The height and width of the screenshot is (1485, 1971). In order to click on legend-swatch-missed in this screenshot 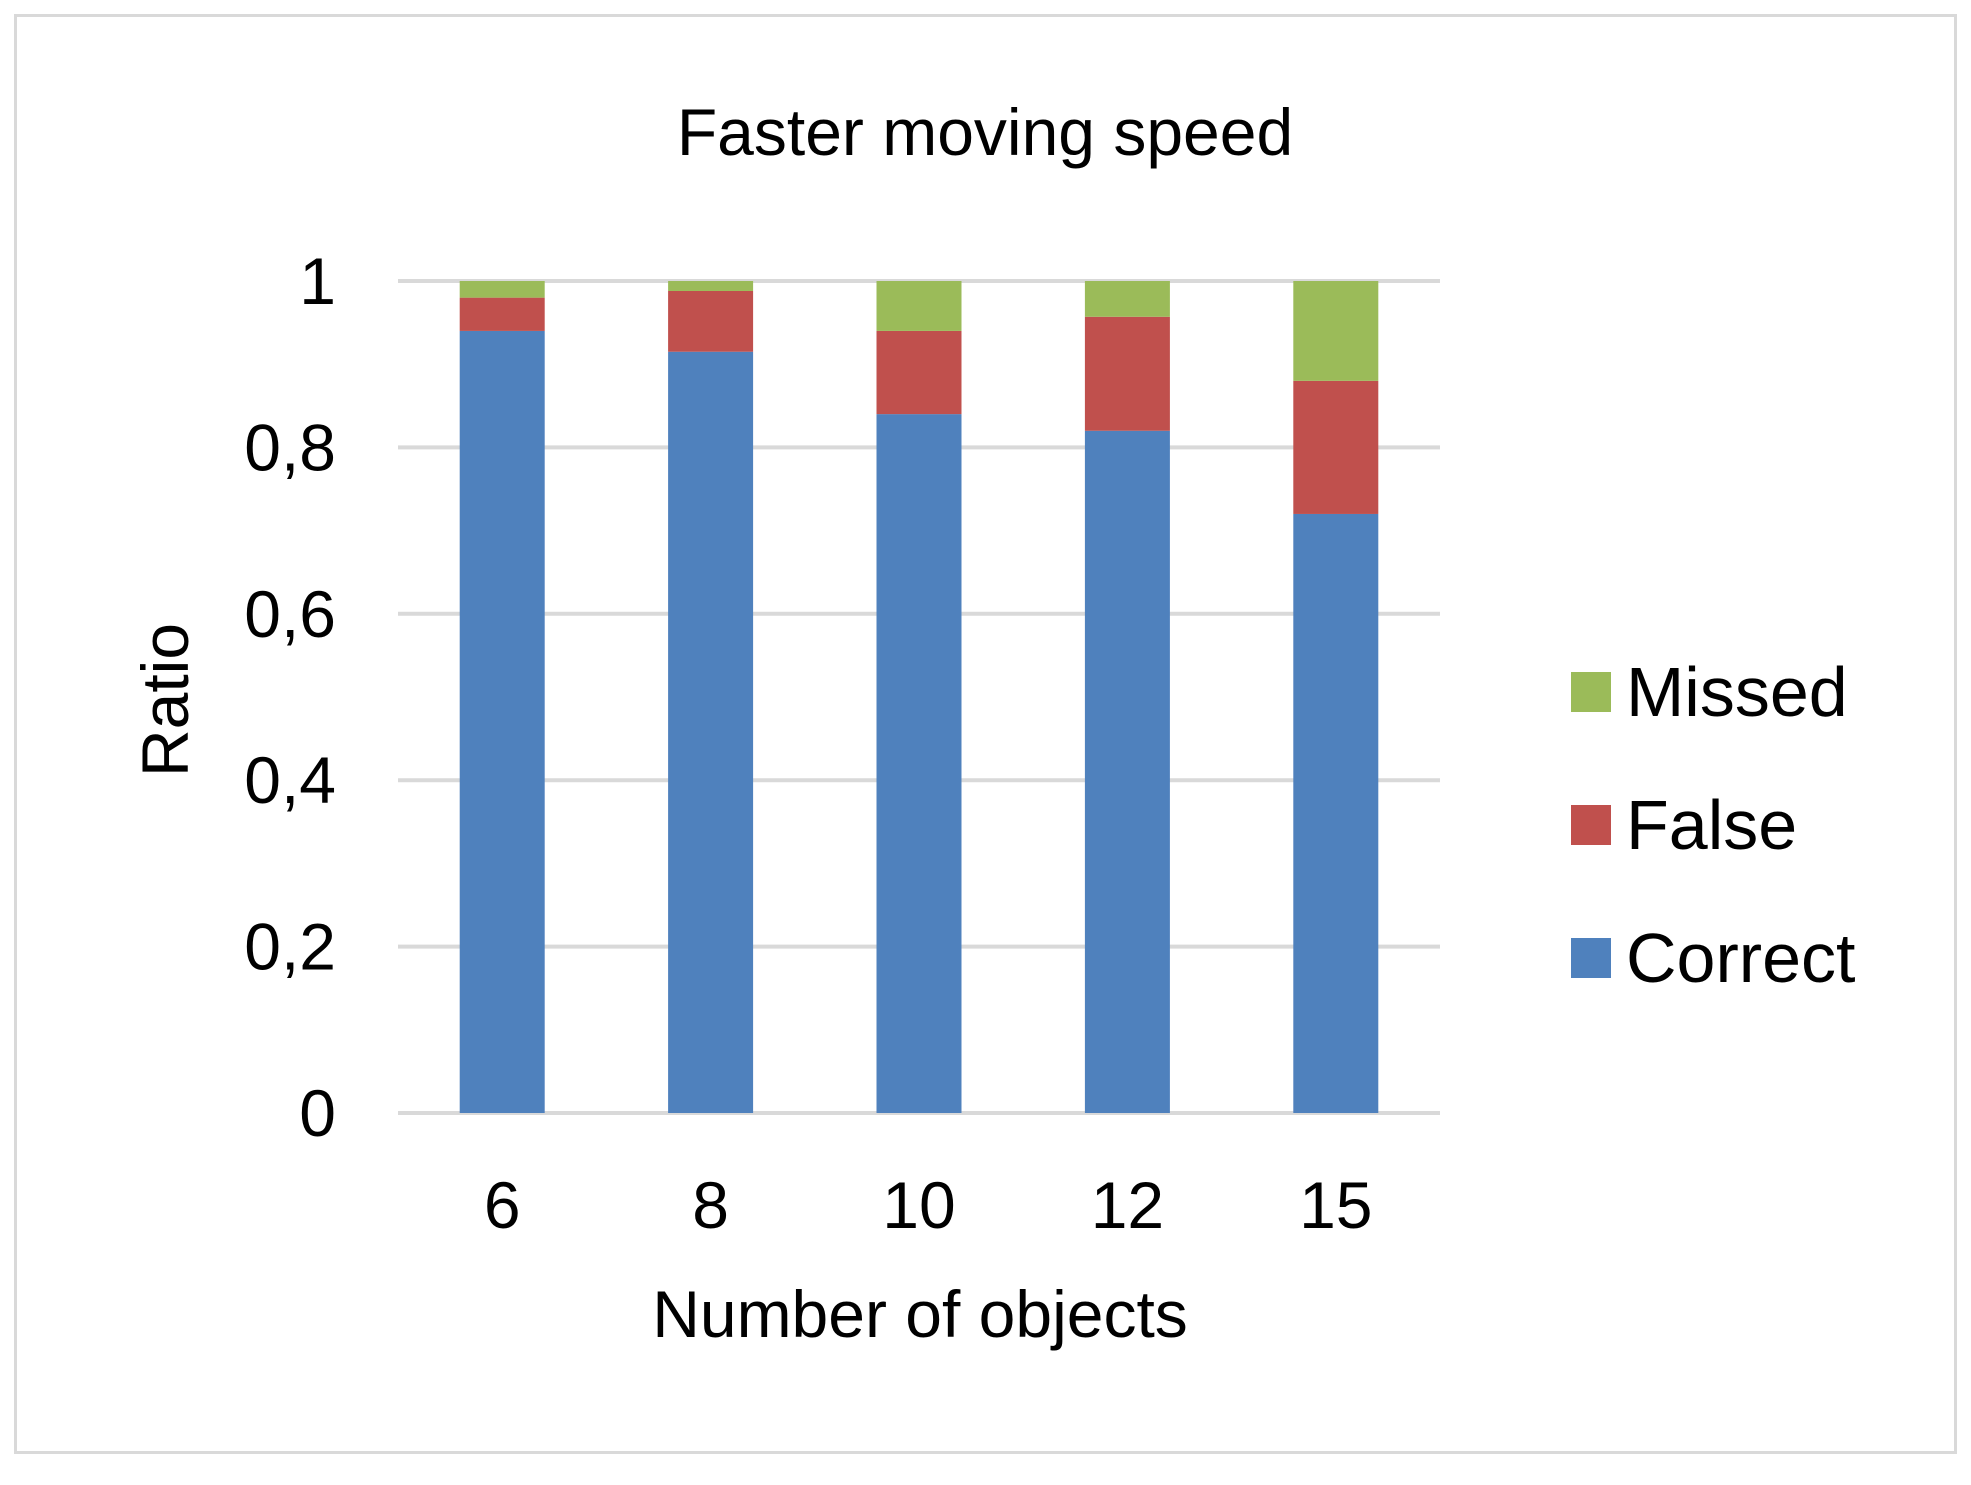, I will do `click(1591, 692)`.